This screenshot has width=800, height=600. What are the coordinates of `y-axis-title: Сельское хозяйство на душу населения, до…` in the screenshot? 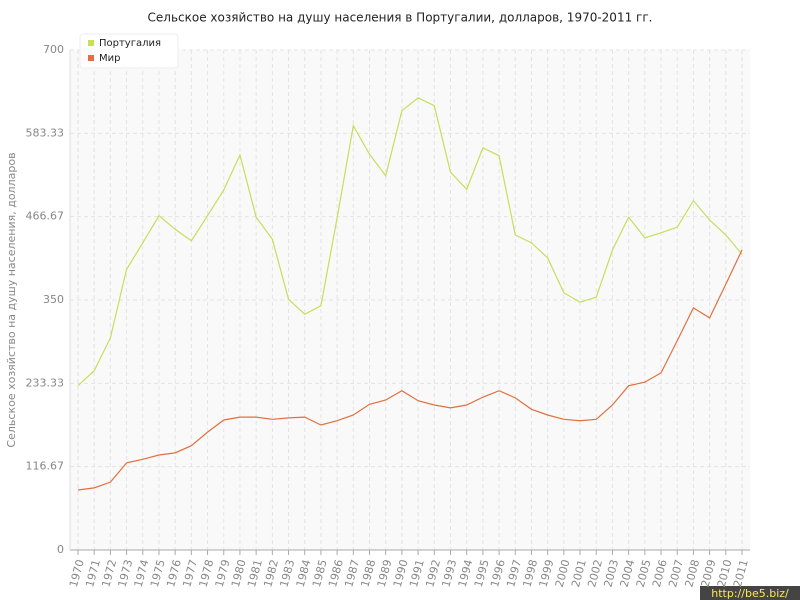 It's located at (11, 299).